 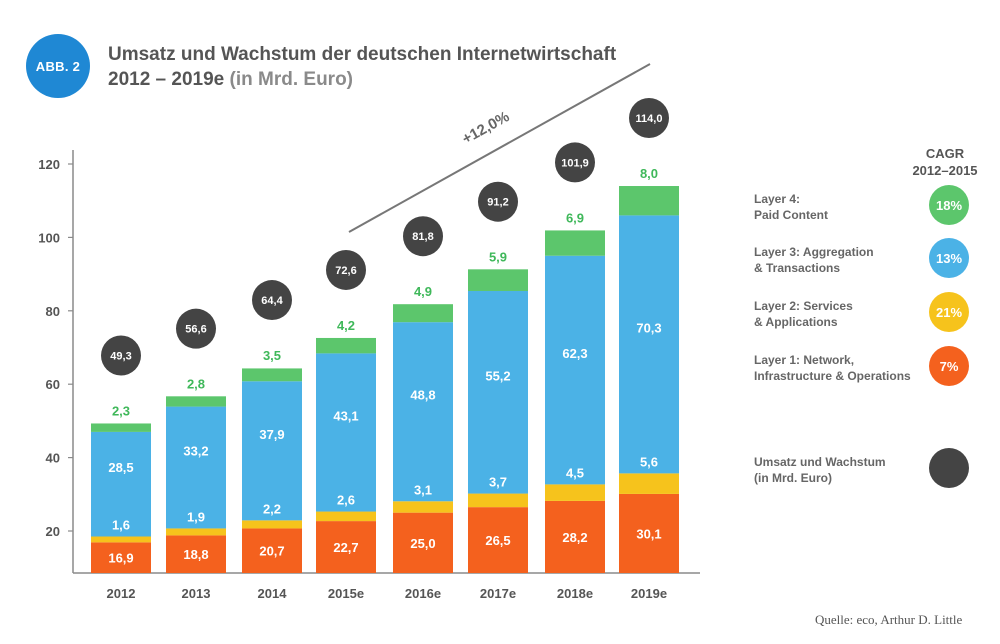 What do you see at coordinates (649, 461) in the screenshot?
I see `layer2-value-label: 5,6` at bounding box center [649, 461].